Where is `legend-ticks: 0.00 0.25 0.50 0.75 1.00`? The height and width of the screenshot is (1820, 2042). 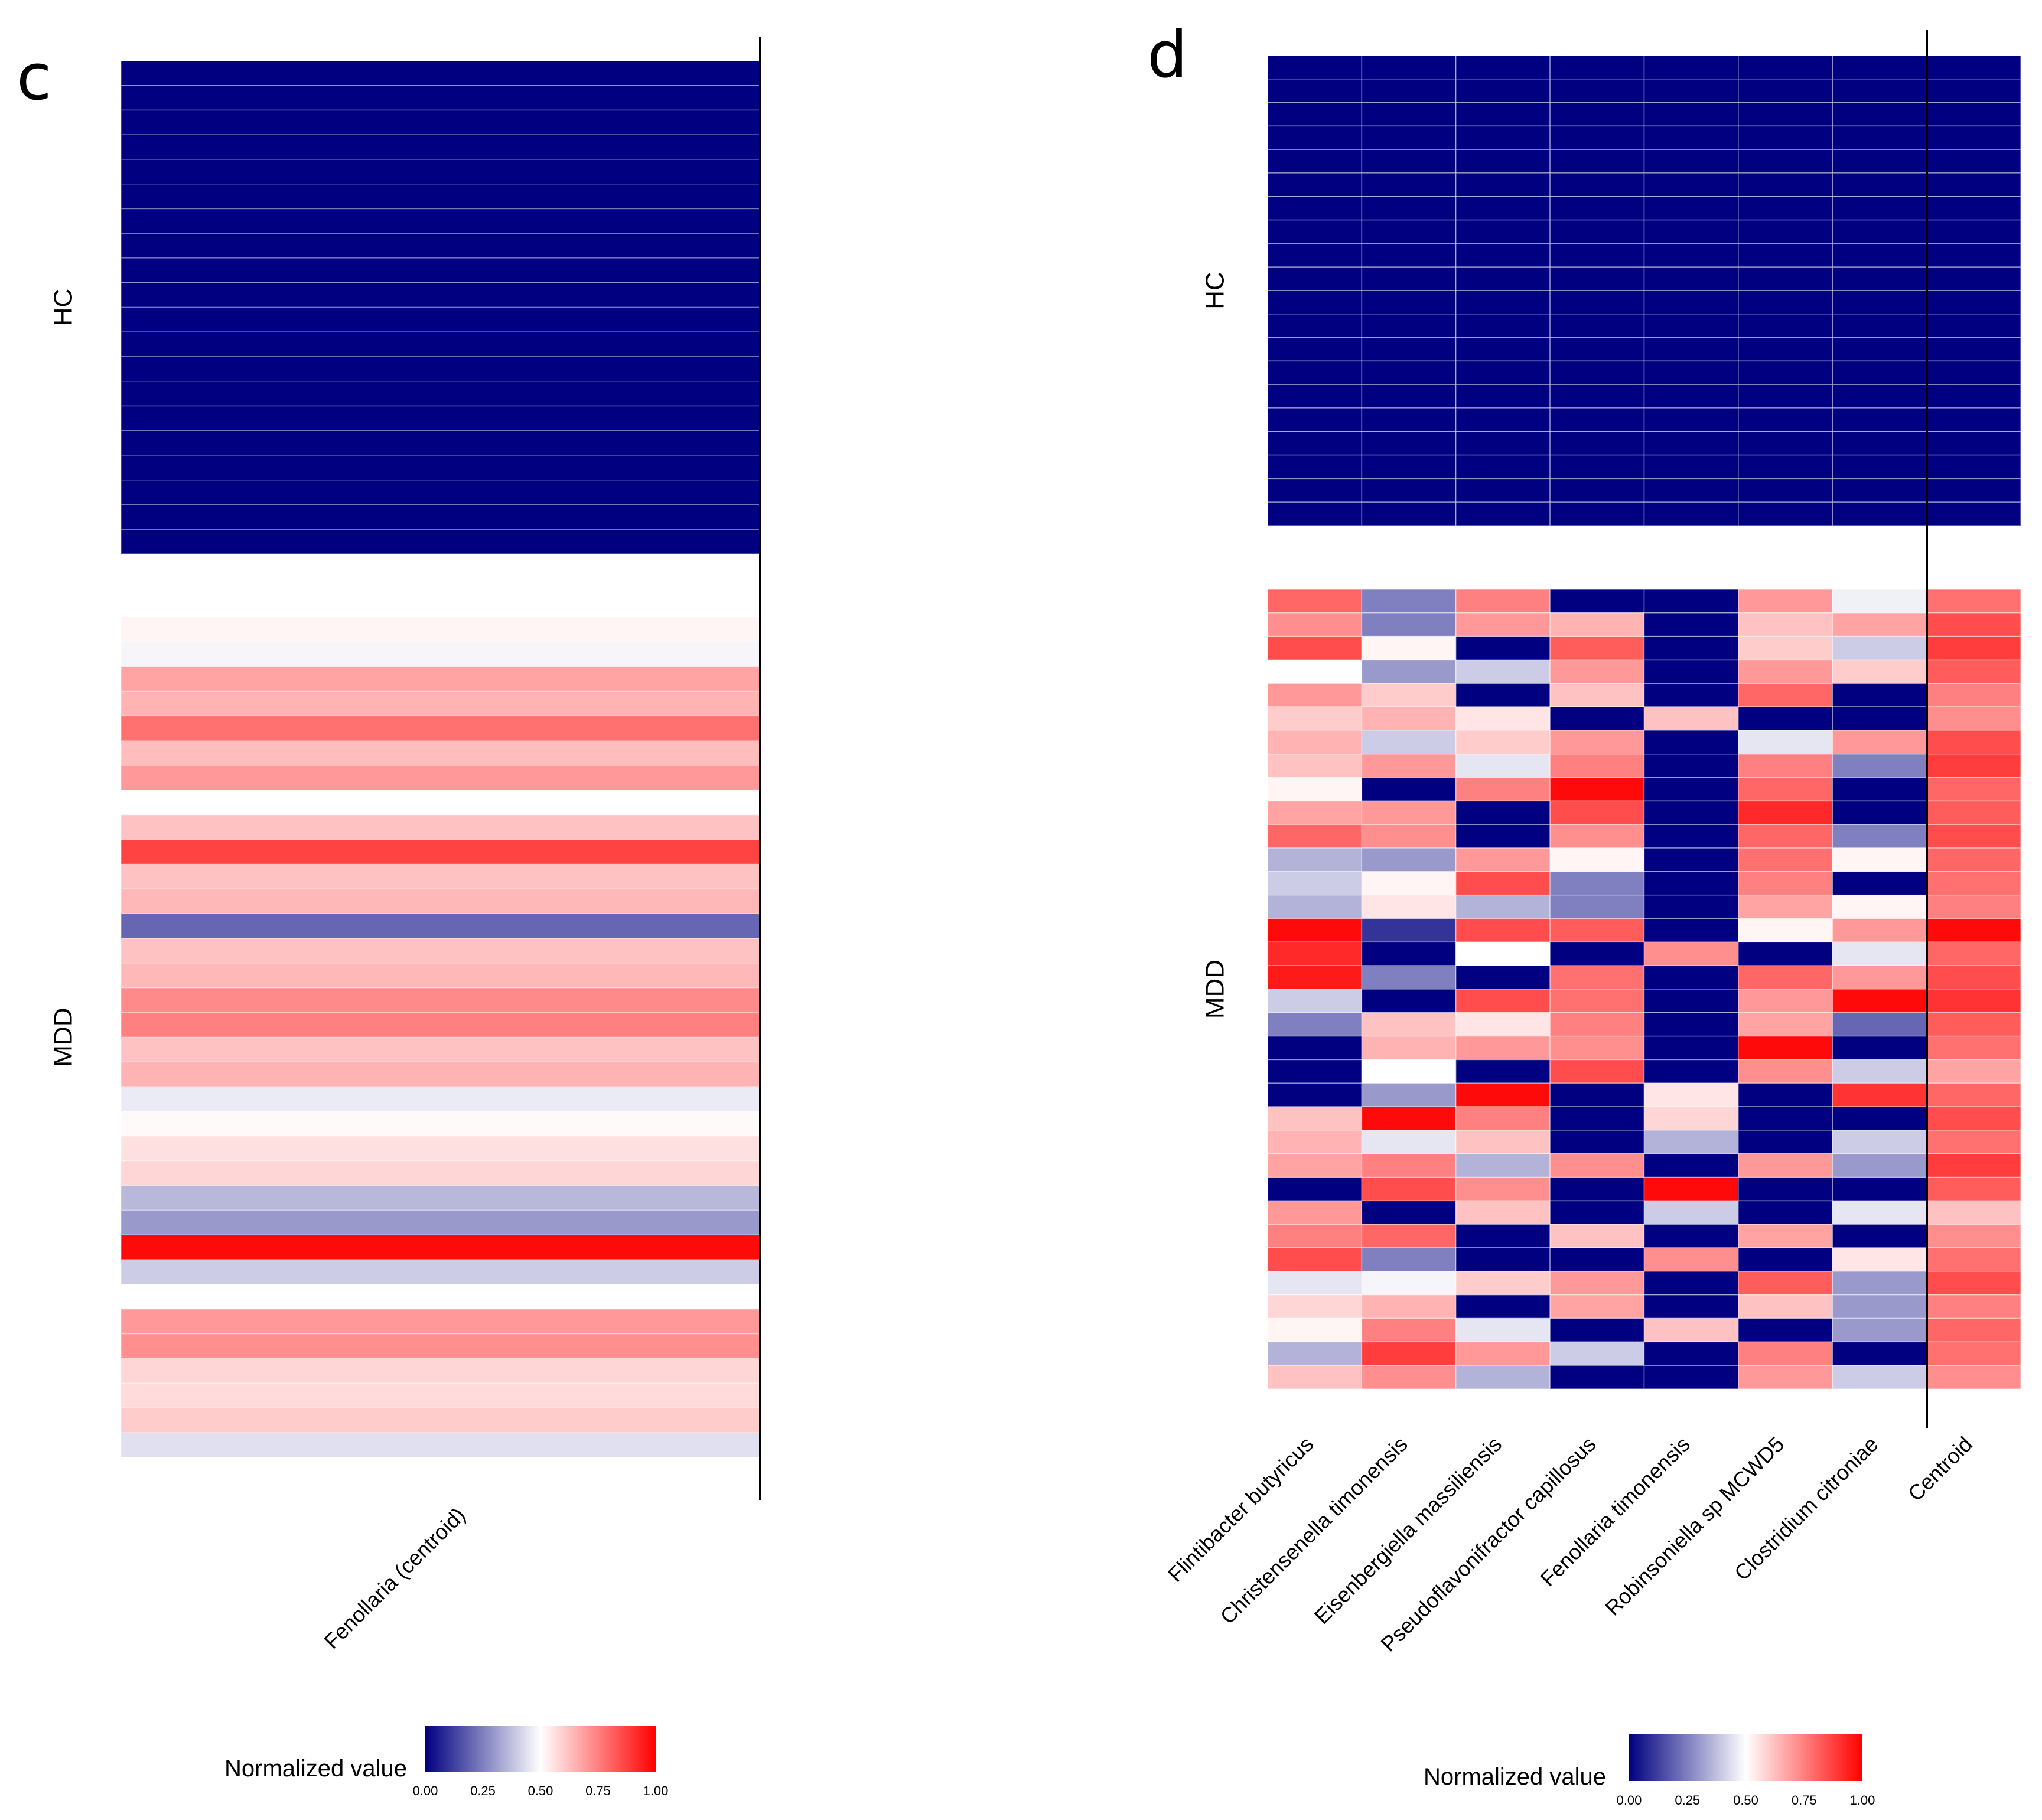
legend-ticks: 0.00 0.25 0.50 0.75 1.00 is located at coordinates (1746, 1800).